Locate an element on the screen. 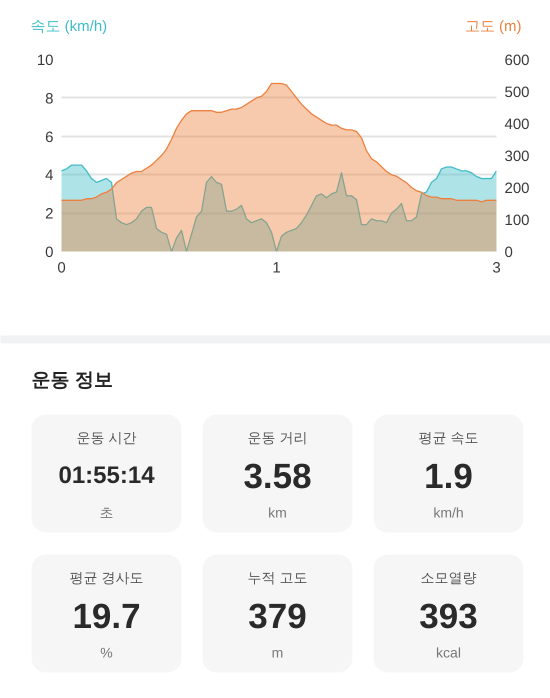 The width and height of the screenshot is (550, 698). y2-tick-label: 600 is located at coordinates (517, 60).